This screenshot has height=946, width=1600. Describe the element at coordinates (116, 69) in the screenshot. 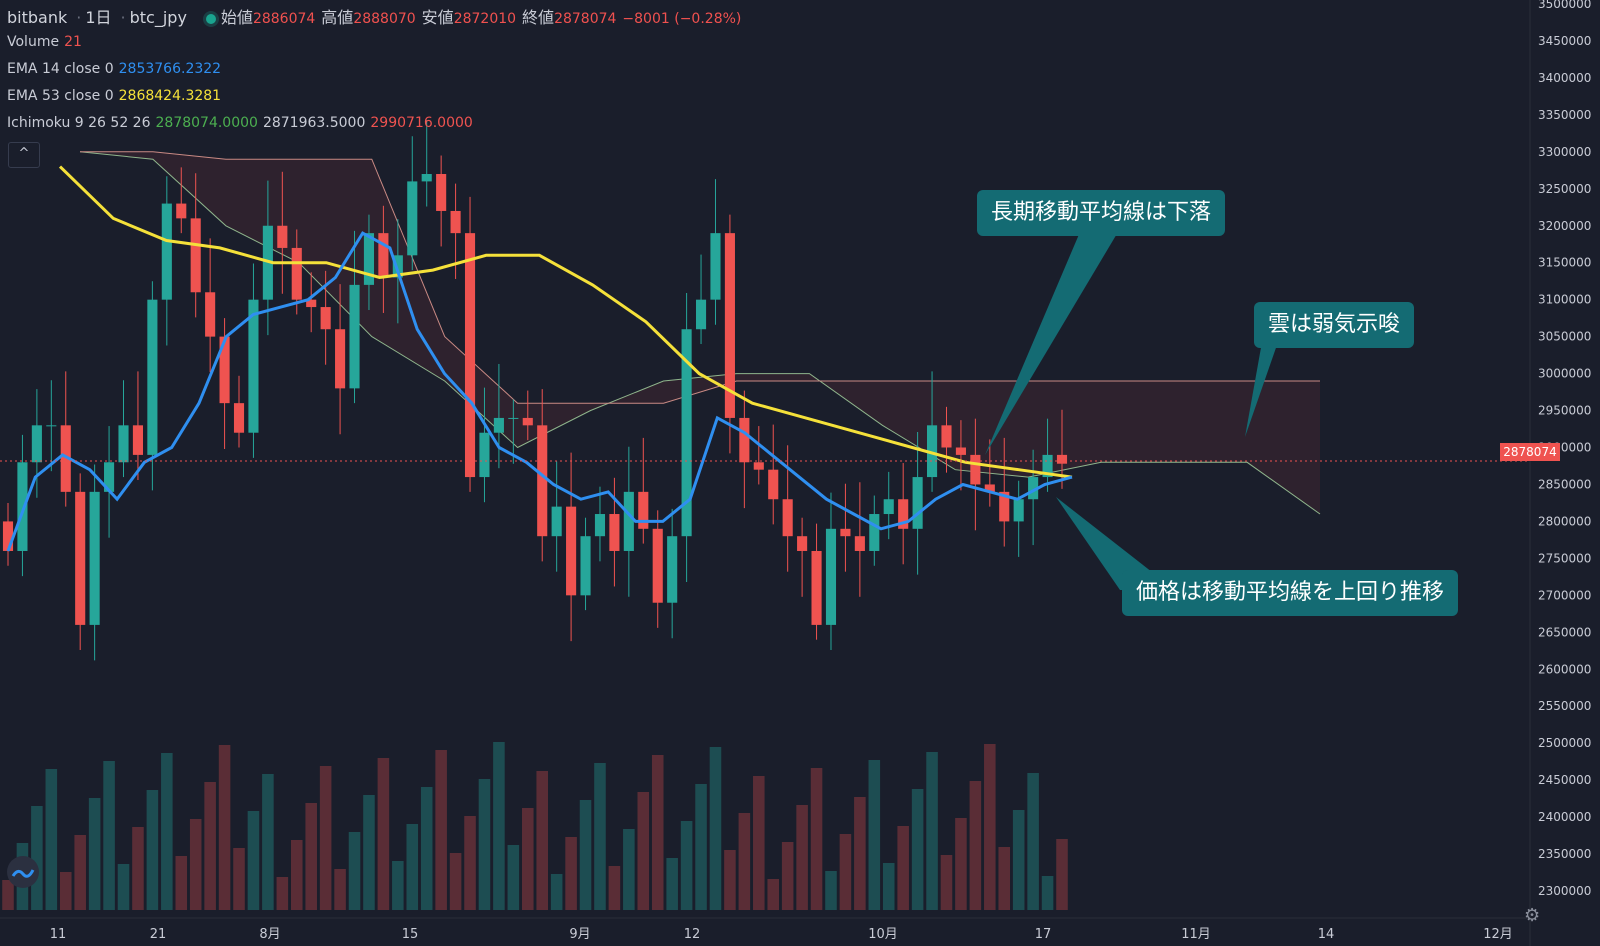

I see `ema14-legend: EMA 14 close 0 2853766.2322` at that location.